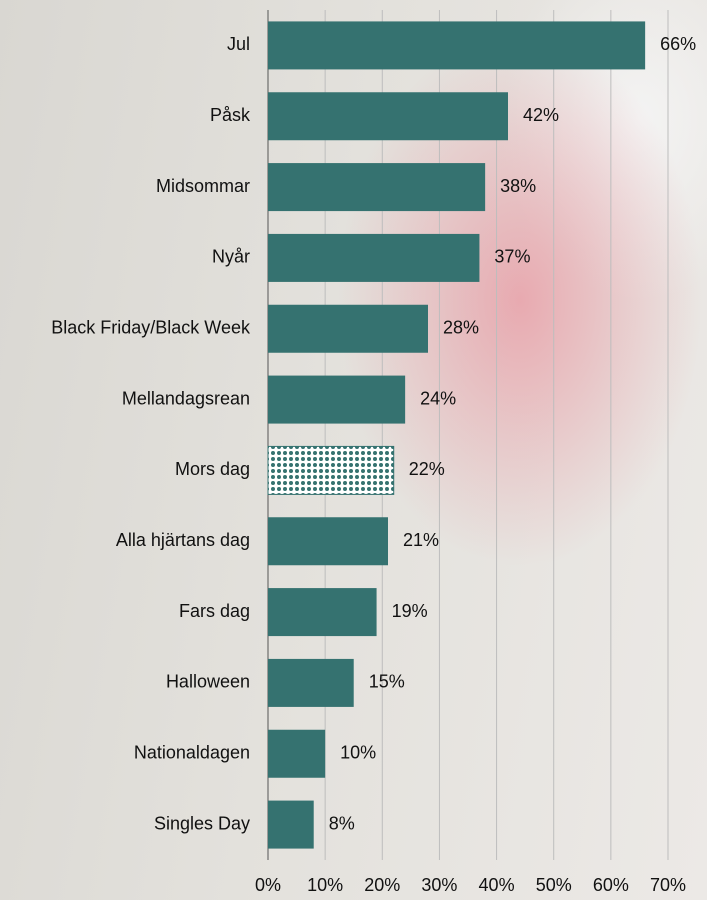 Image resolution: width=707 pixels, height=900 pixels. What do you see at coordinates (497, 885) in the screenshot?
I see `x-tick-label: 40%` at bounding box center [497, 885].